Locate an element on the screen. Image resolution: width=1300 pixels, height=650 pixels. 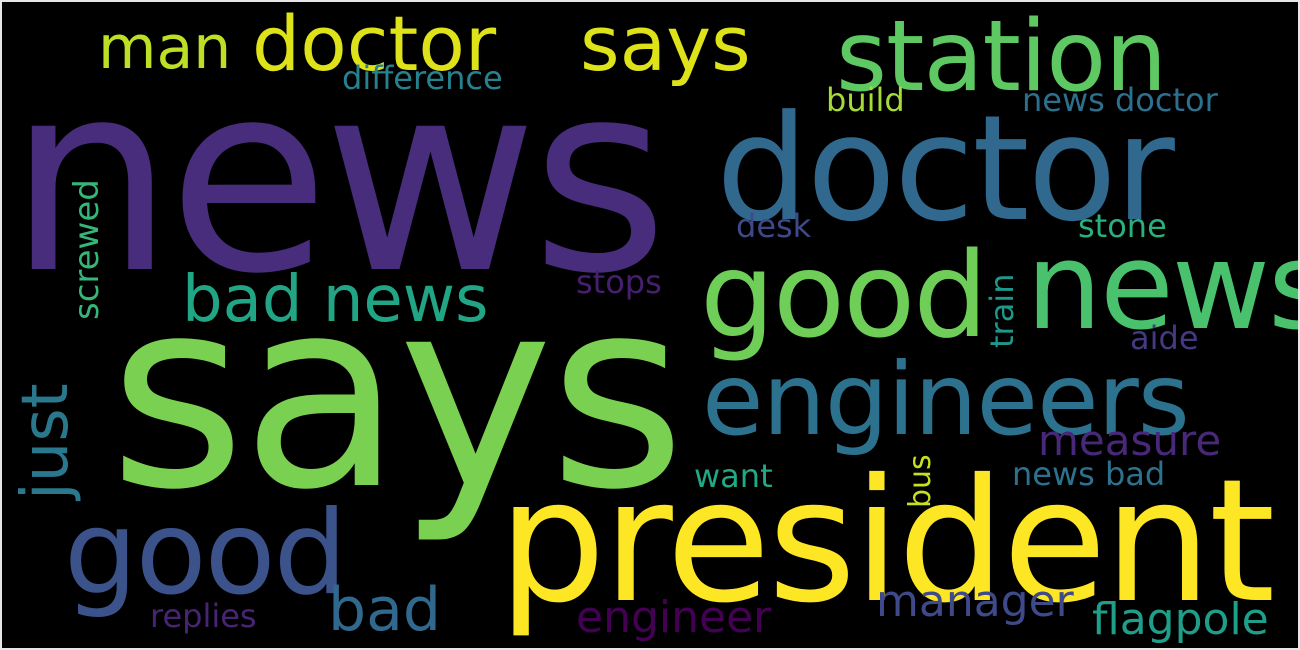
word-bad-news: bad news is located at coordinates (335, 300).